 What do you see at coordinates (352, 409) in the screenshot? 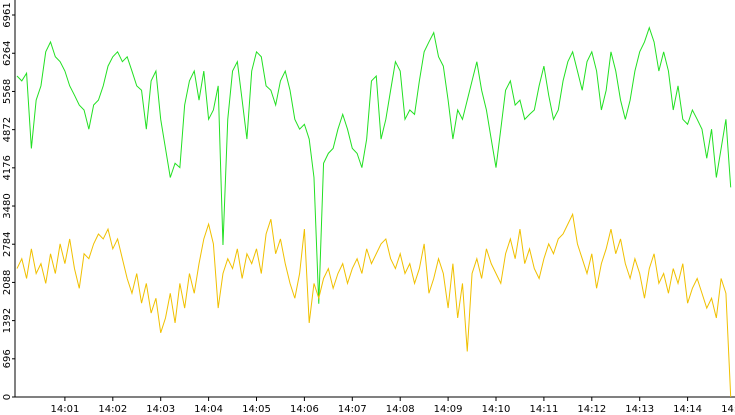
I see `x-tick-label: 14:07` at bounding box center [352, 409].